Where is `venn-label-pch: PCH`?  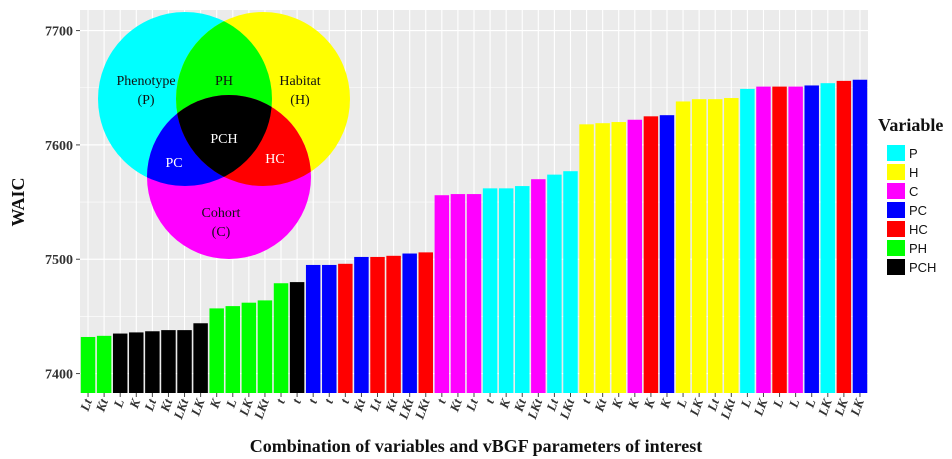 venn-label-pch: PCH is located at coordinates (223, 139).